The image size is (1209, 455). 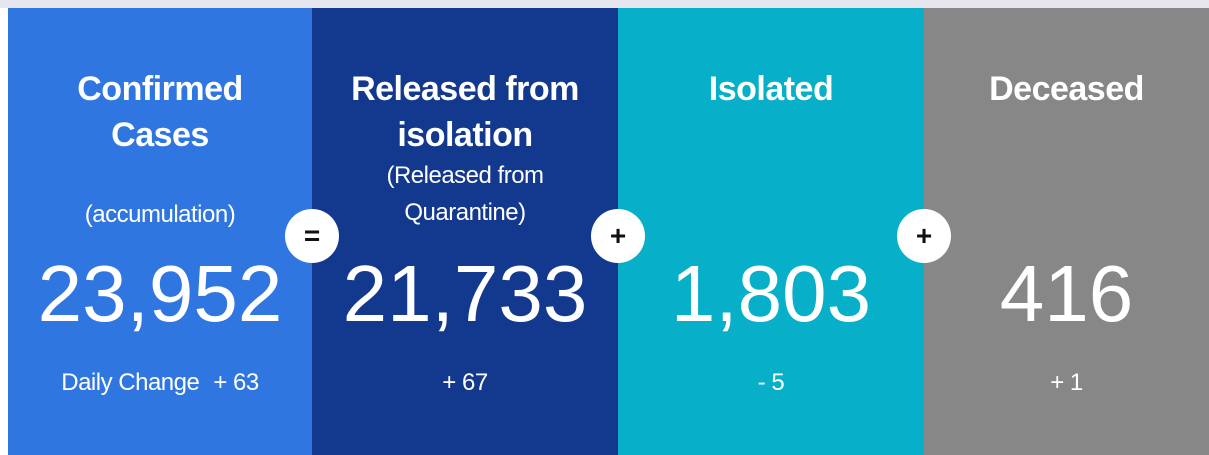 What do you see at coordinates (160, 293) in the screenshot?
I see `panel-value: 23,952` at bounding box center [160, 293].